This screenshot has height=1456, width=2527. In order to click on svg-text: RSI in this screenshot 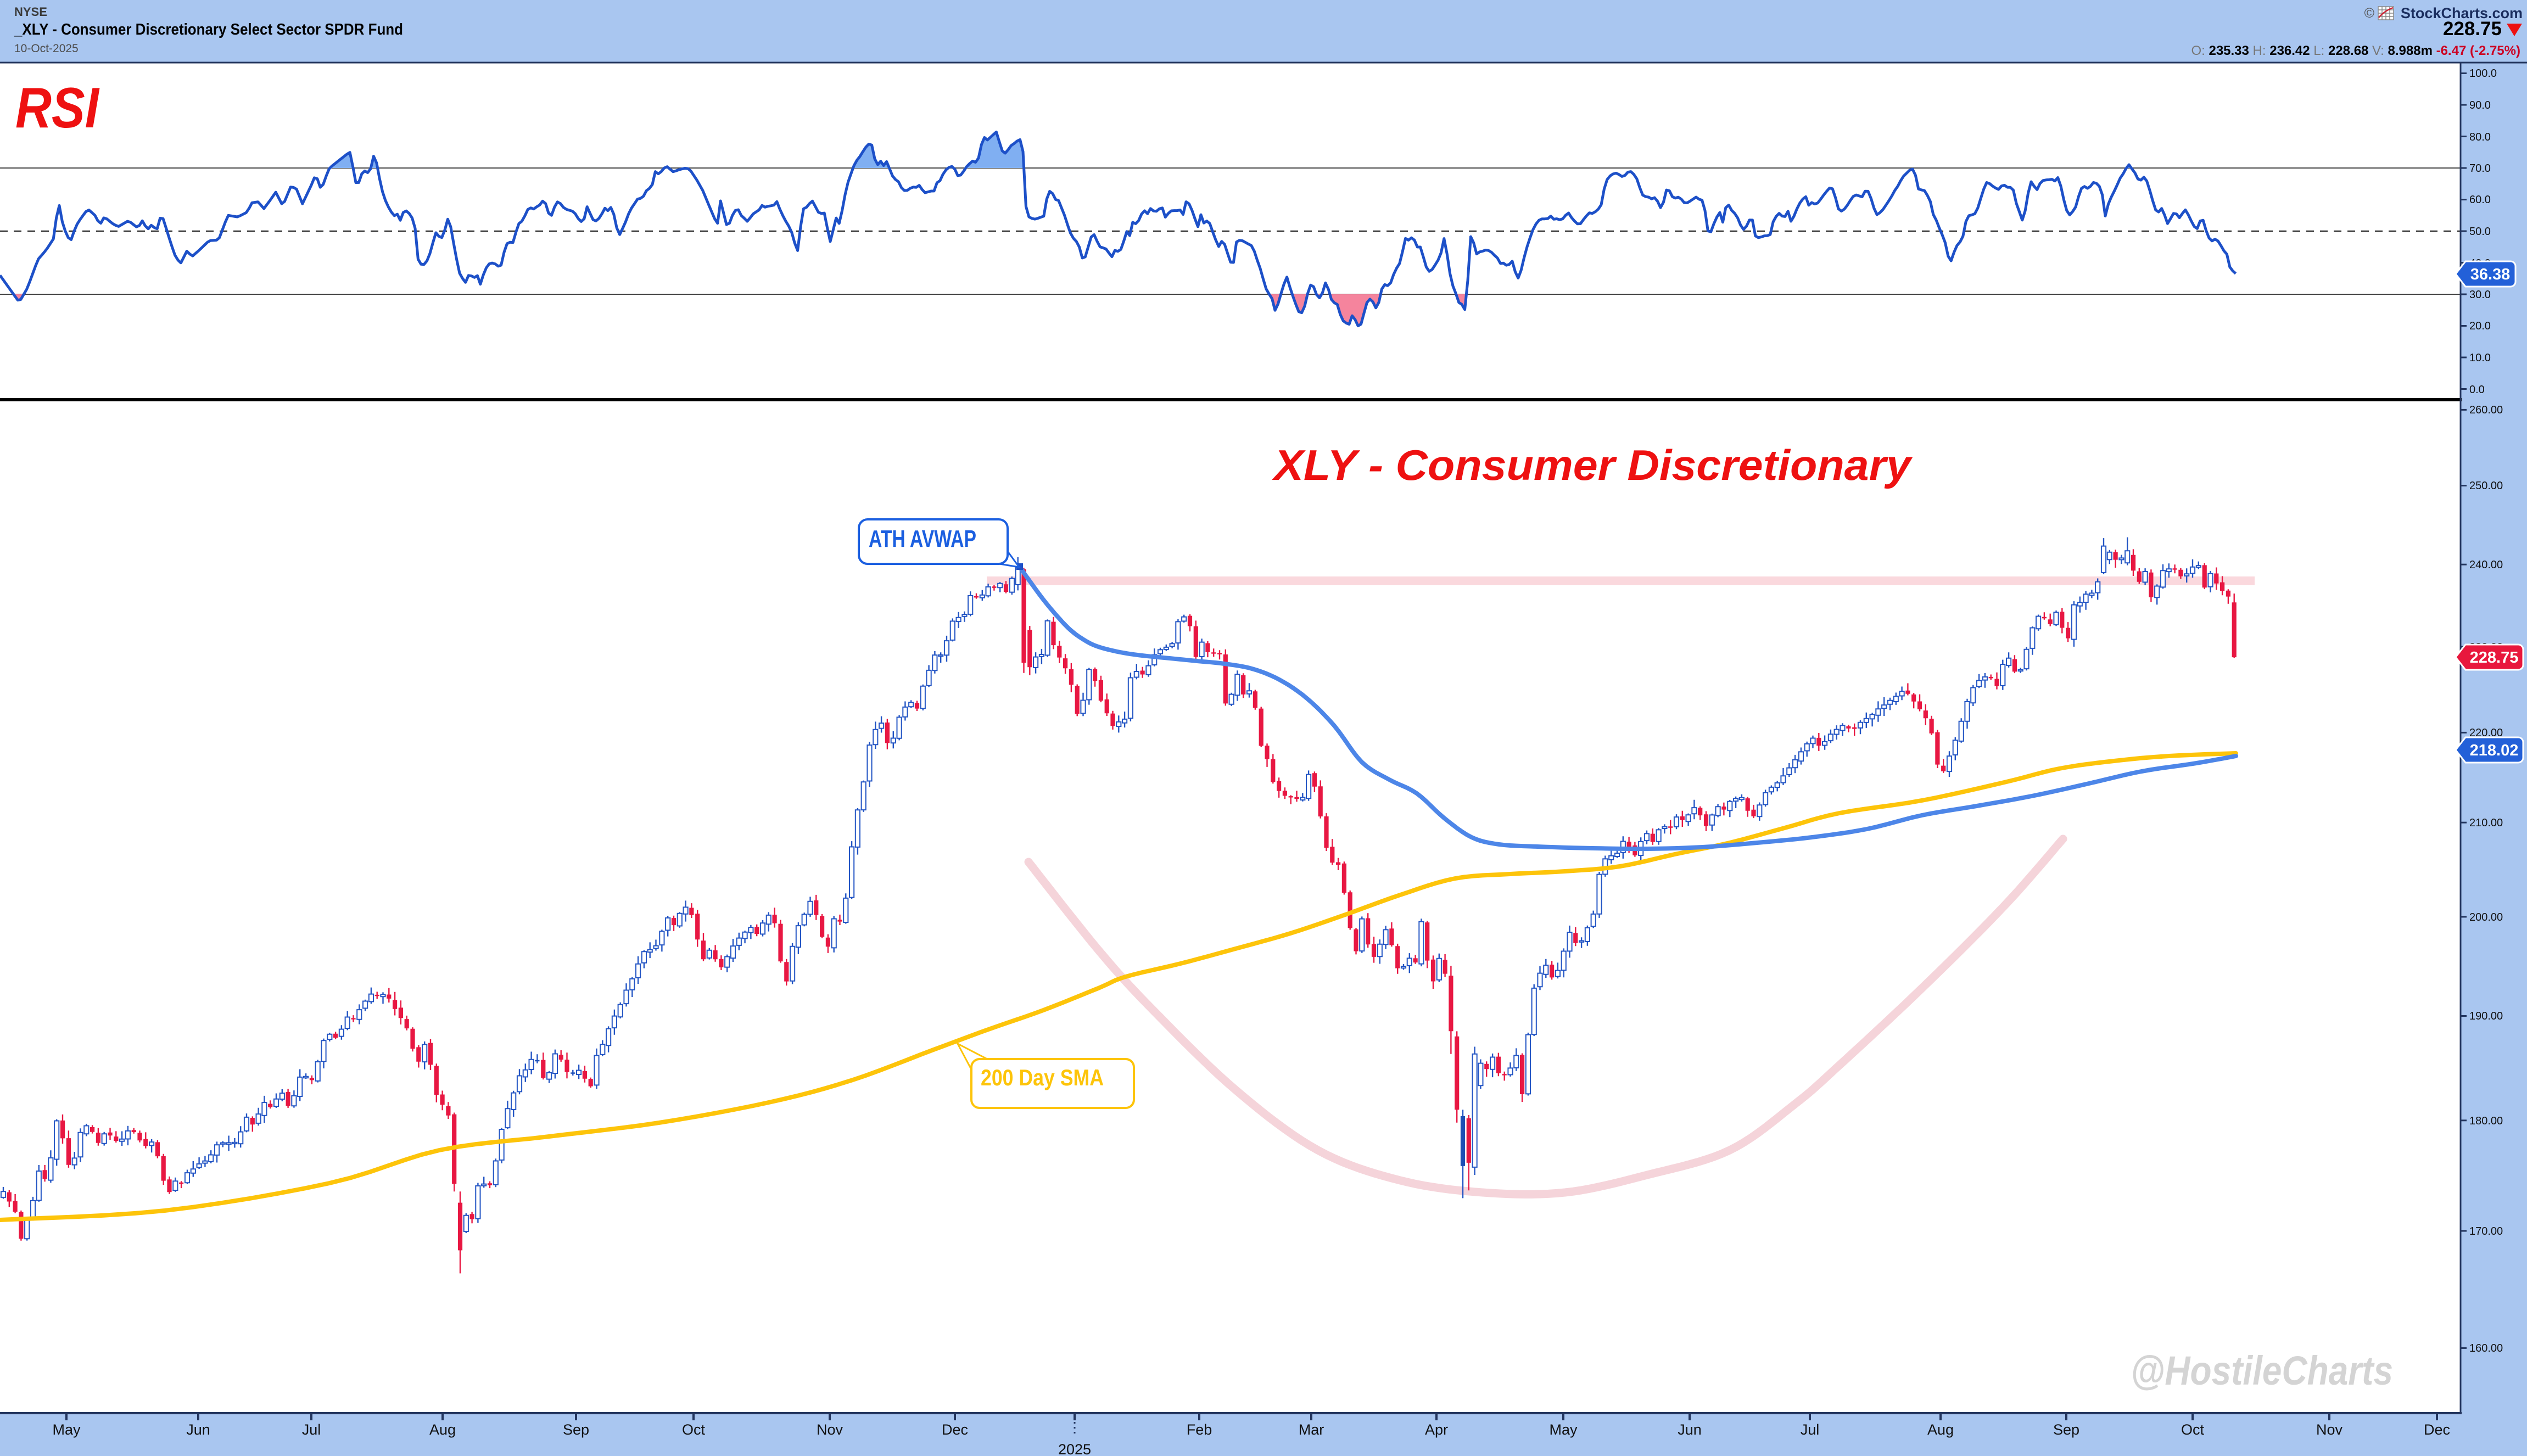, I will do `click(57, 108)`.